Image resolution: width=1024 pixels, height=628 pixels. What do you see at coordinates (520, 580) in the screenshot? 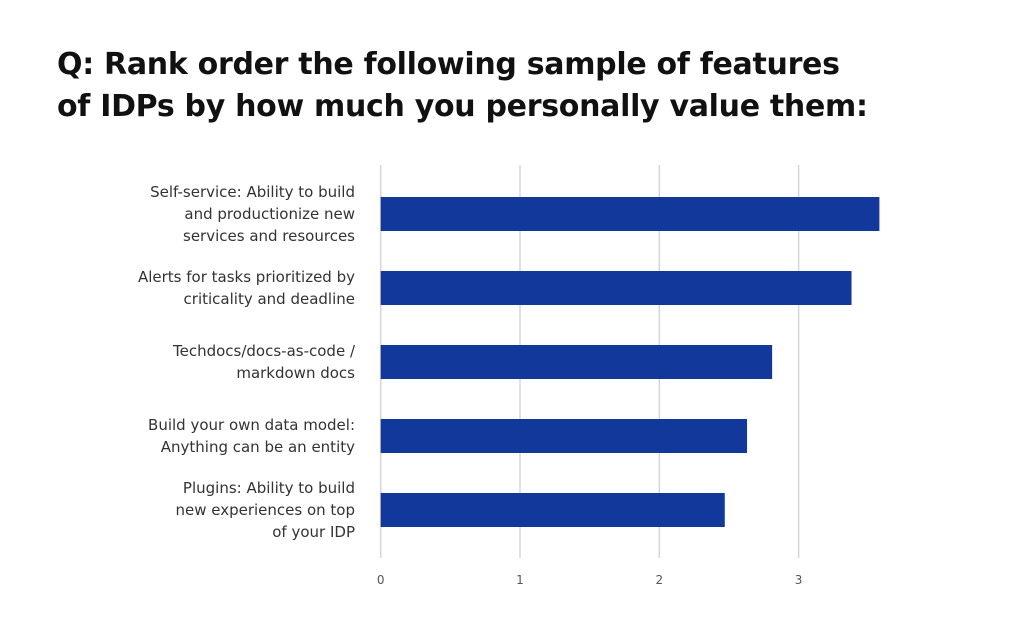
I see `x-tick-label: 1` at bounding box center [520, 580].